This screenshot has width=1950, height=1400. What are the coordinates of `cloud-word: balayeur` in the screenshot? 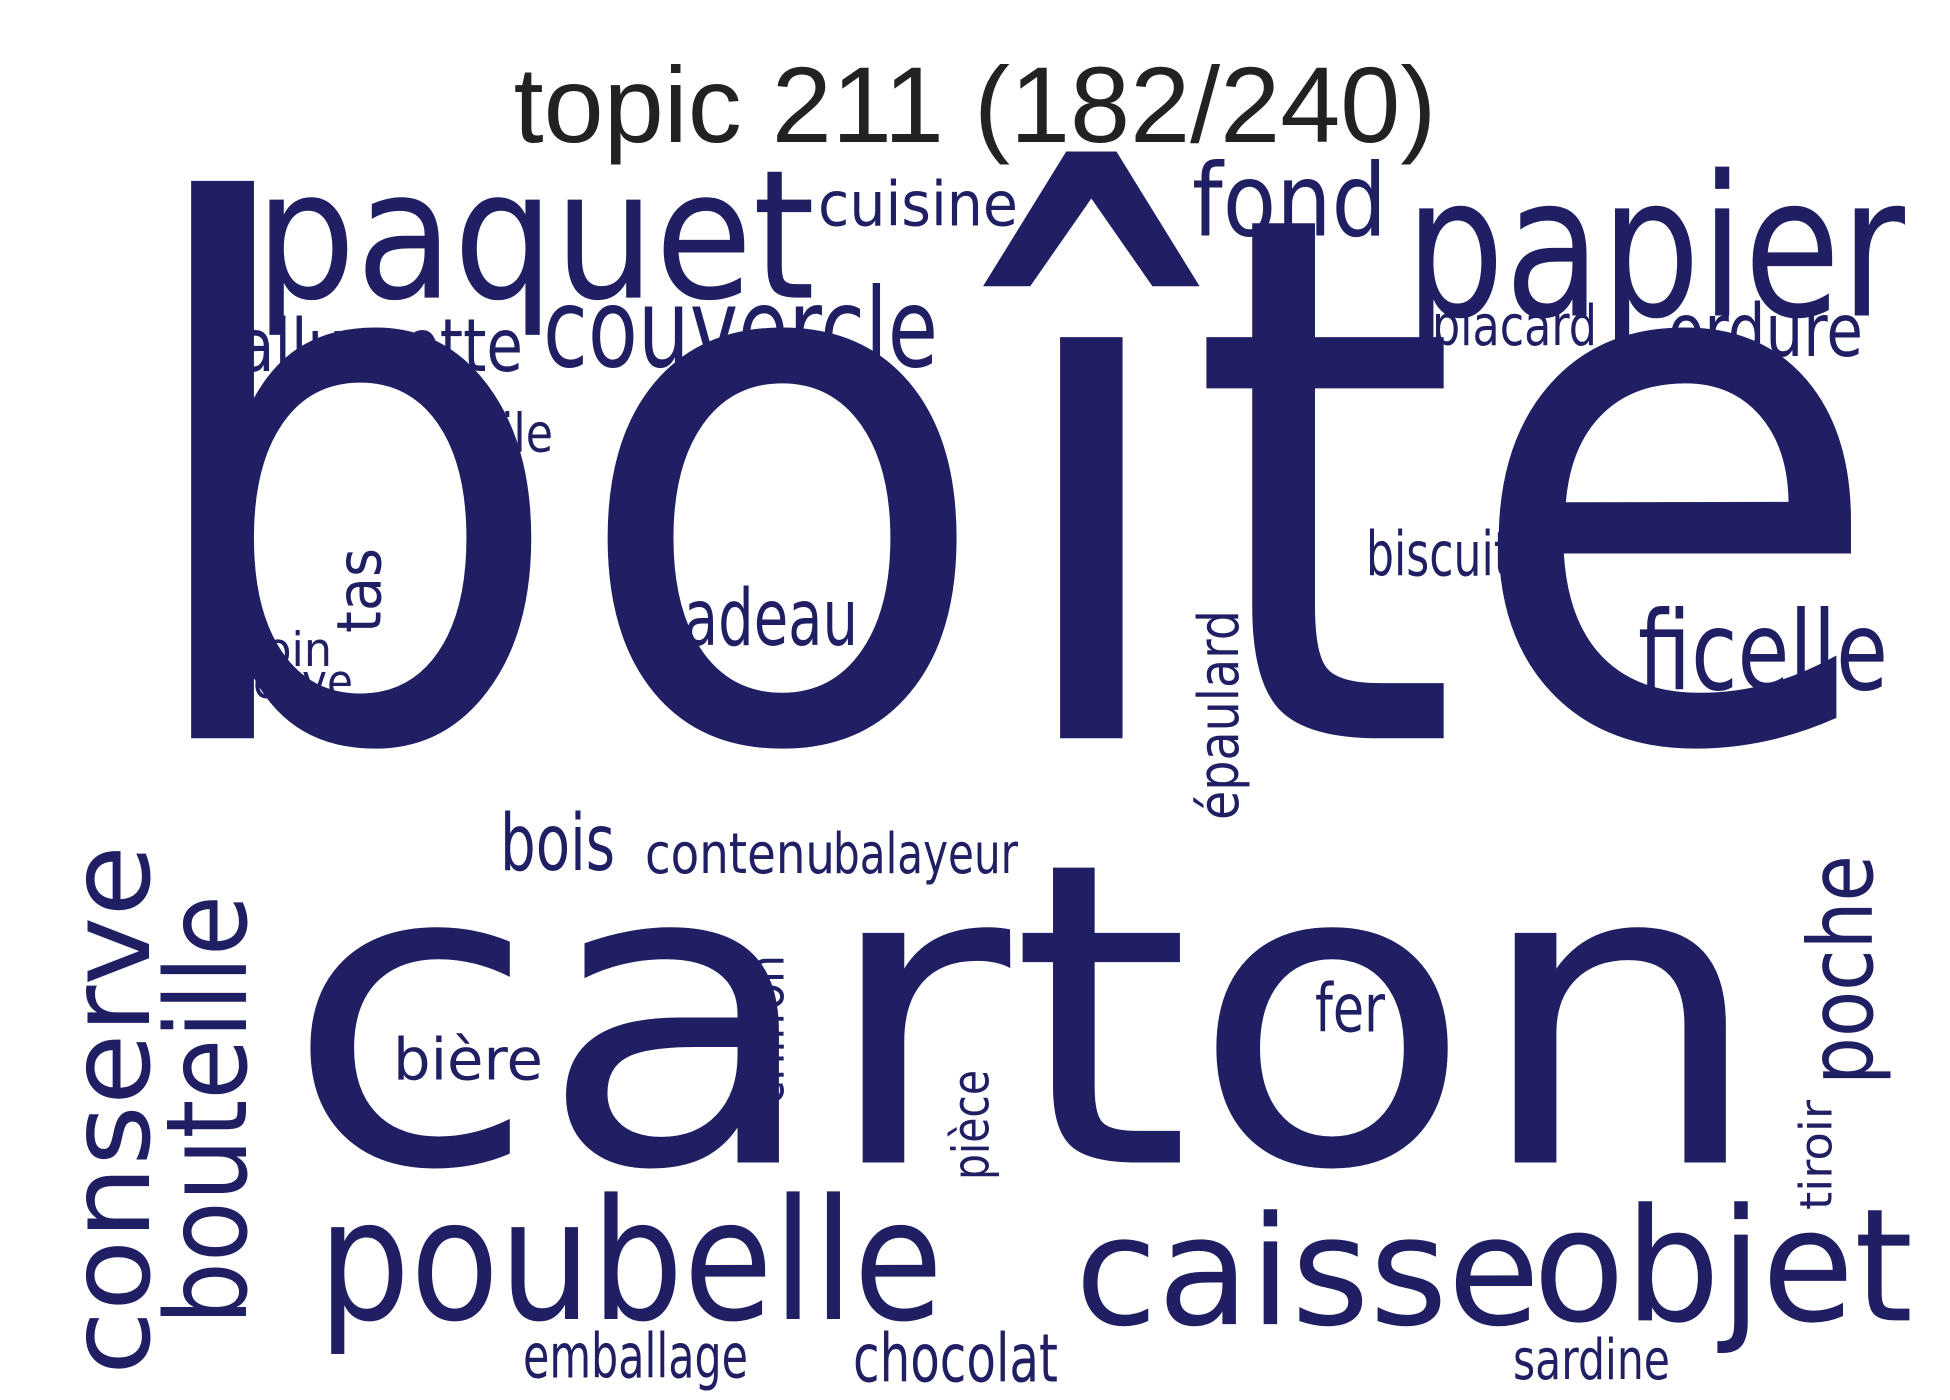 It's located at (926, 854).